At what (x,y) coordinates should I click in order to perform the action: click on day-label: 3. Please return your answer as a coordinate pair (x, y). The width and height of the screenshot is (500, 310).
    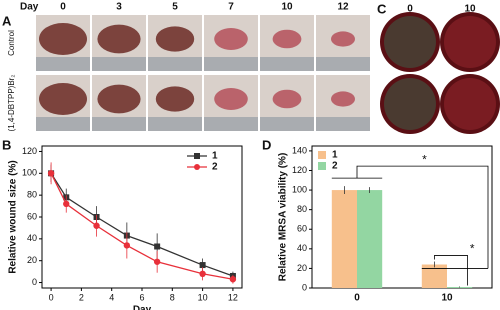
    Looking at the image, I should click on (119, 7).